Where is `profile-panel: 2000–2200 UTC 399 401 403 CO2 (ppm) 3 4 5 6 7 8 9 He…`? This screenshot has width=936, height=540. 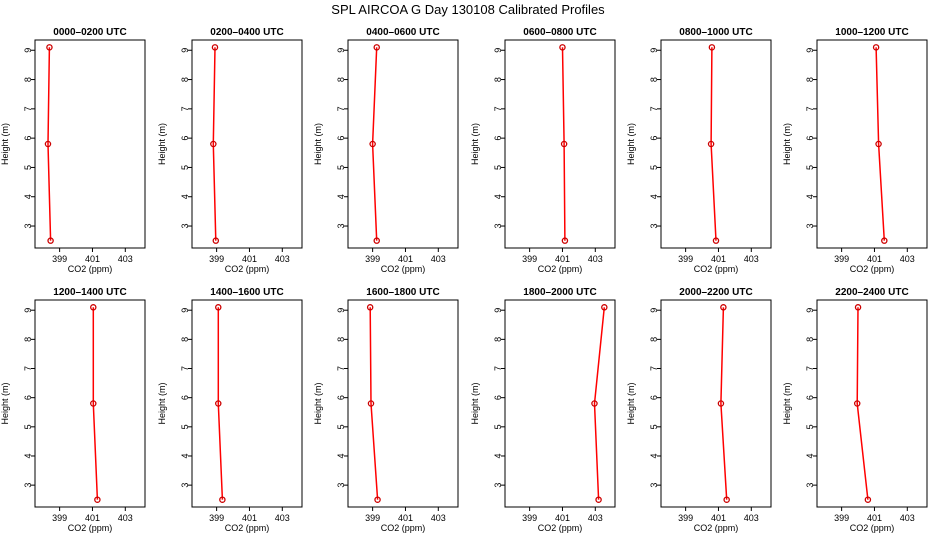 profile-panel: 2000–2200 UTC 399 401 403 CO2 (ppm) 3 4 5 6 7 8 9 He… is located at coordinates (699, 410).